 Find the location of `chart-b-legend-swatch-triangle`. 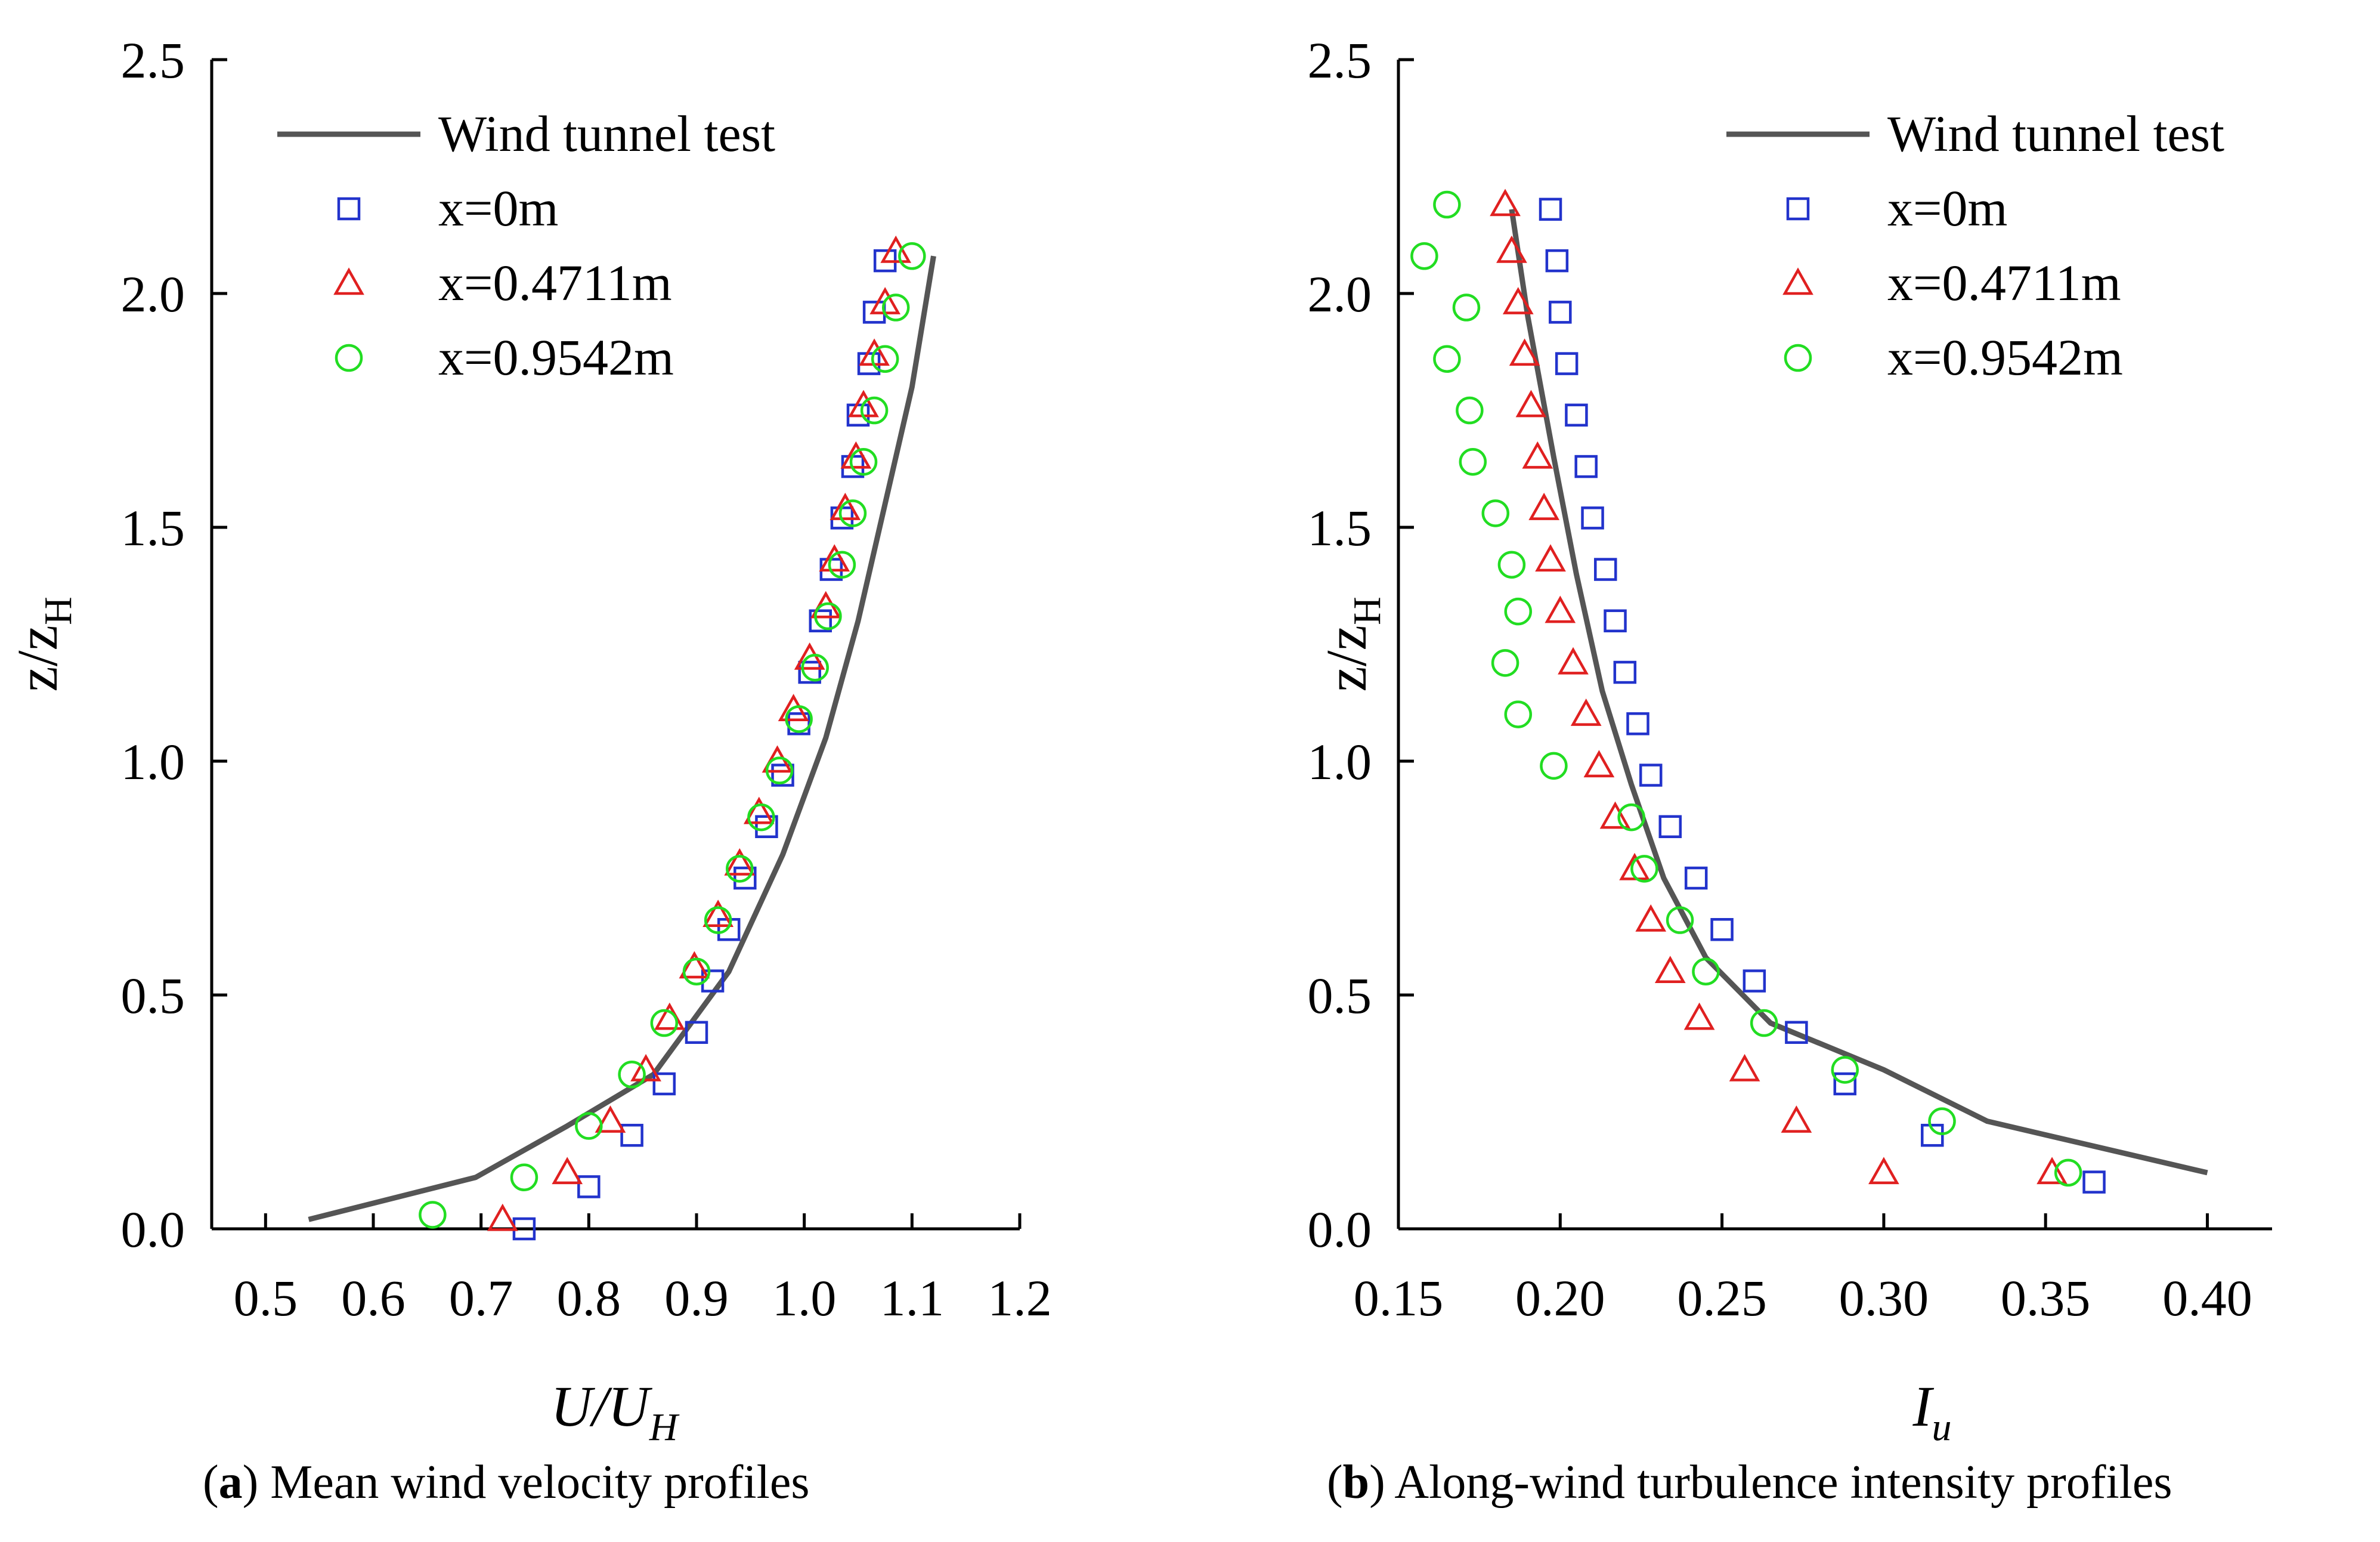

chart-b-legend-swatch-triangle is located at coordinates (1797, 281).